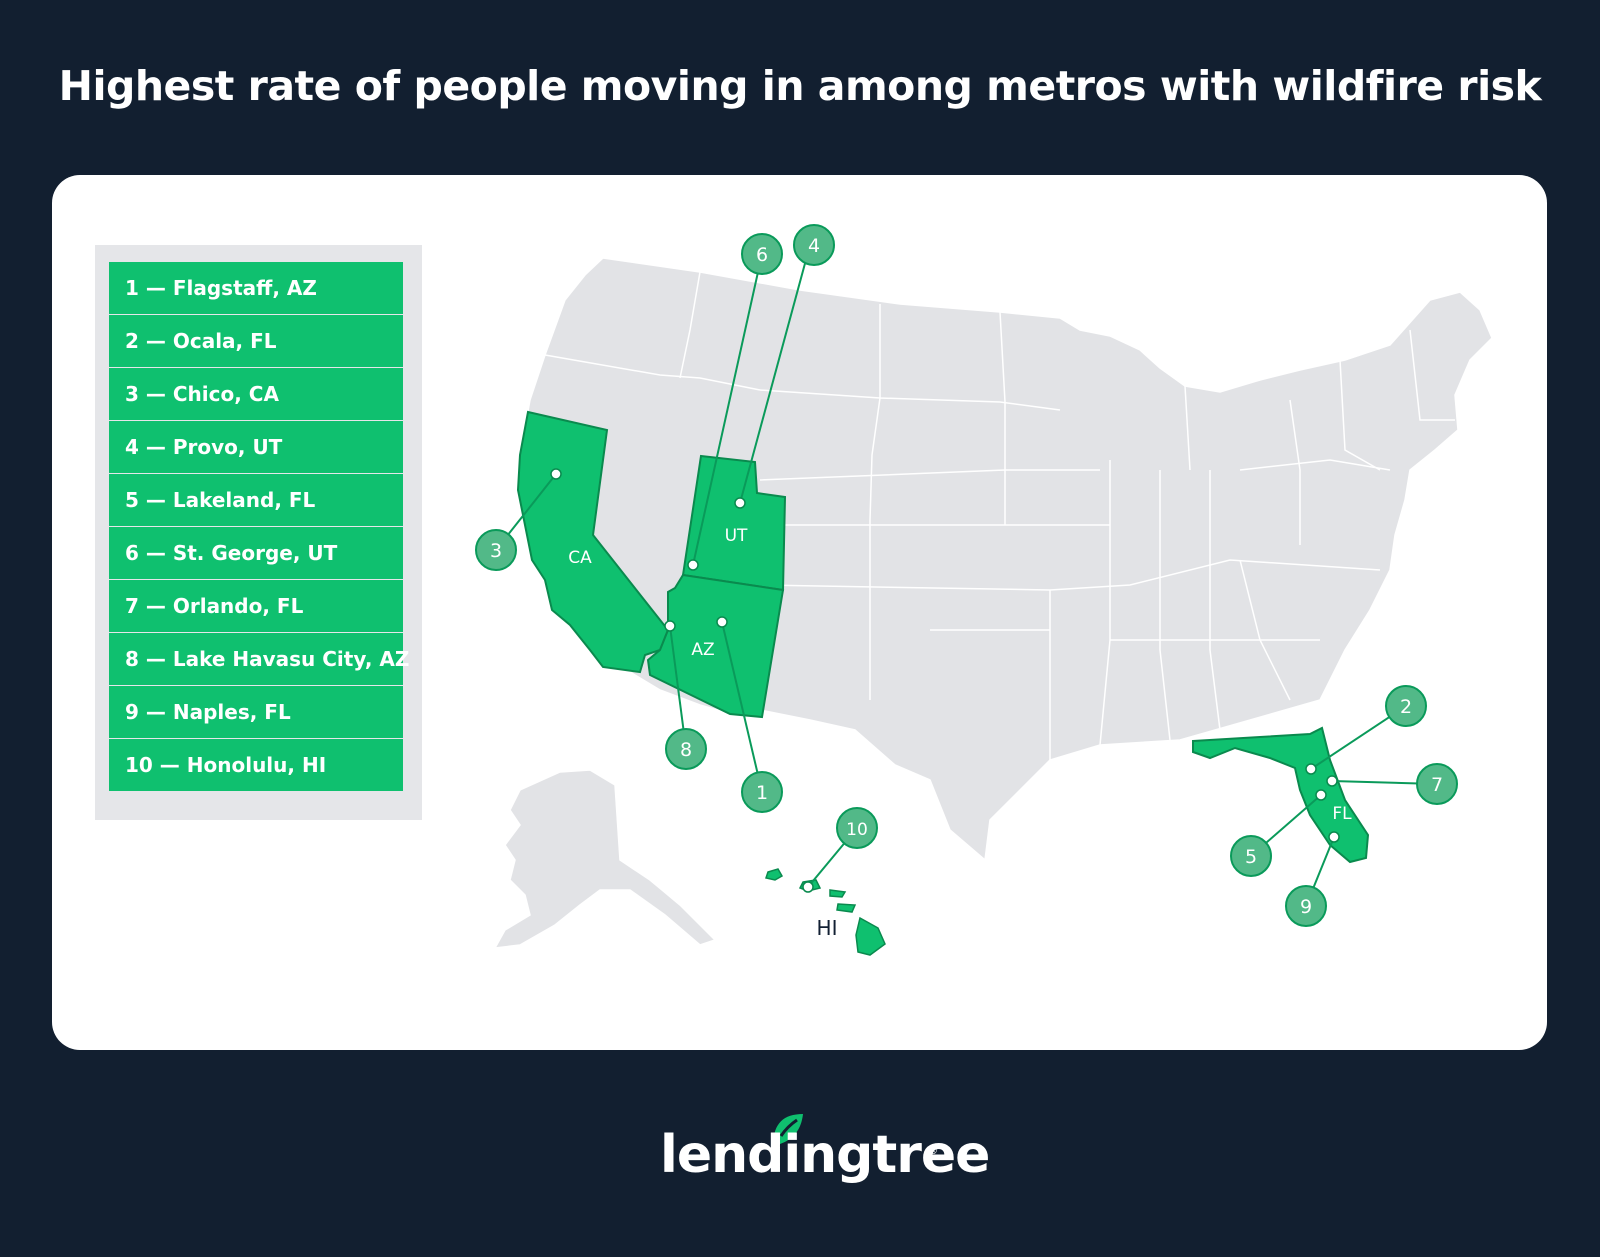  I want to click on marker-4-label: 4, so click(814, 246).